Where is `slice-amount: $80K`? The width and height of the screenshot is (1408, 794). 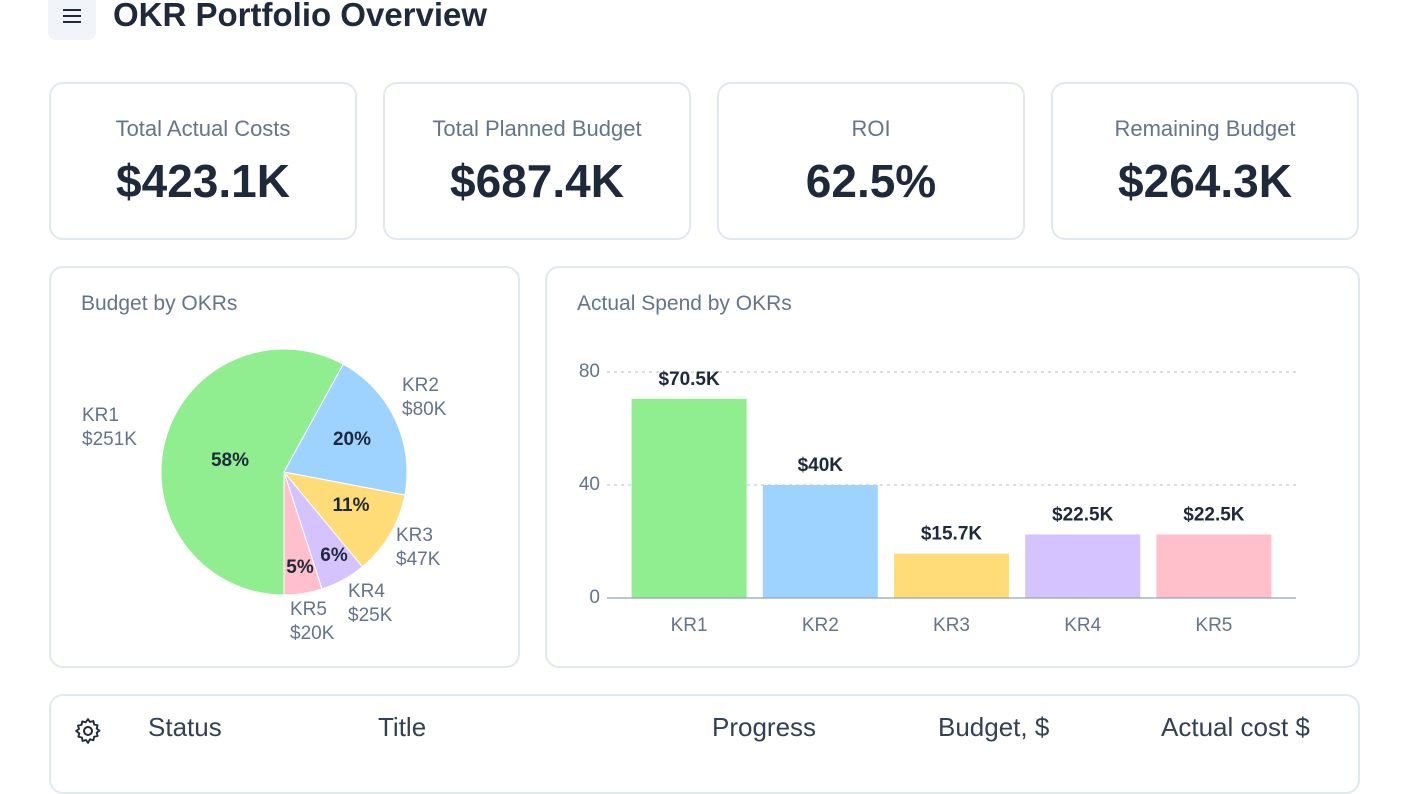 slice-amount: $80K is located at coordinates (424, 409).